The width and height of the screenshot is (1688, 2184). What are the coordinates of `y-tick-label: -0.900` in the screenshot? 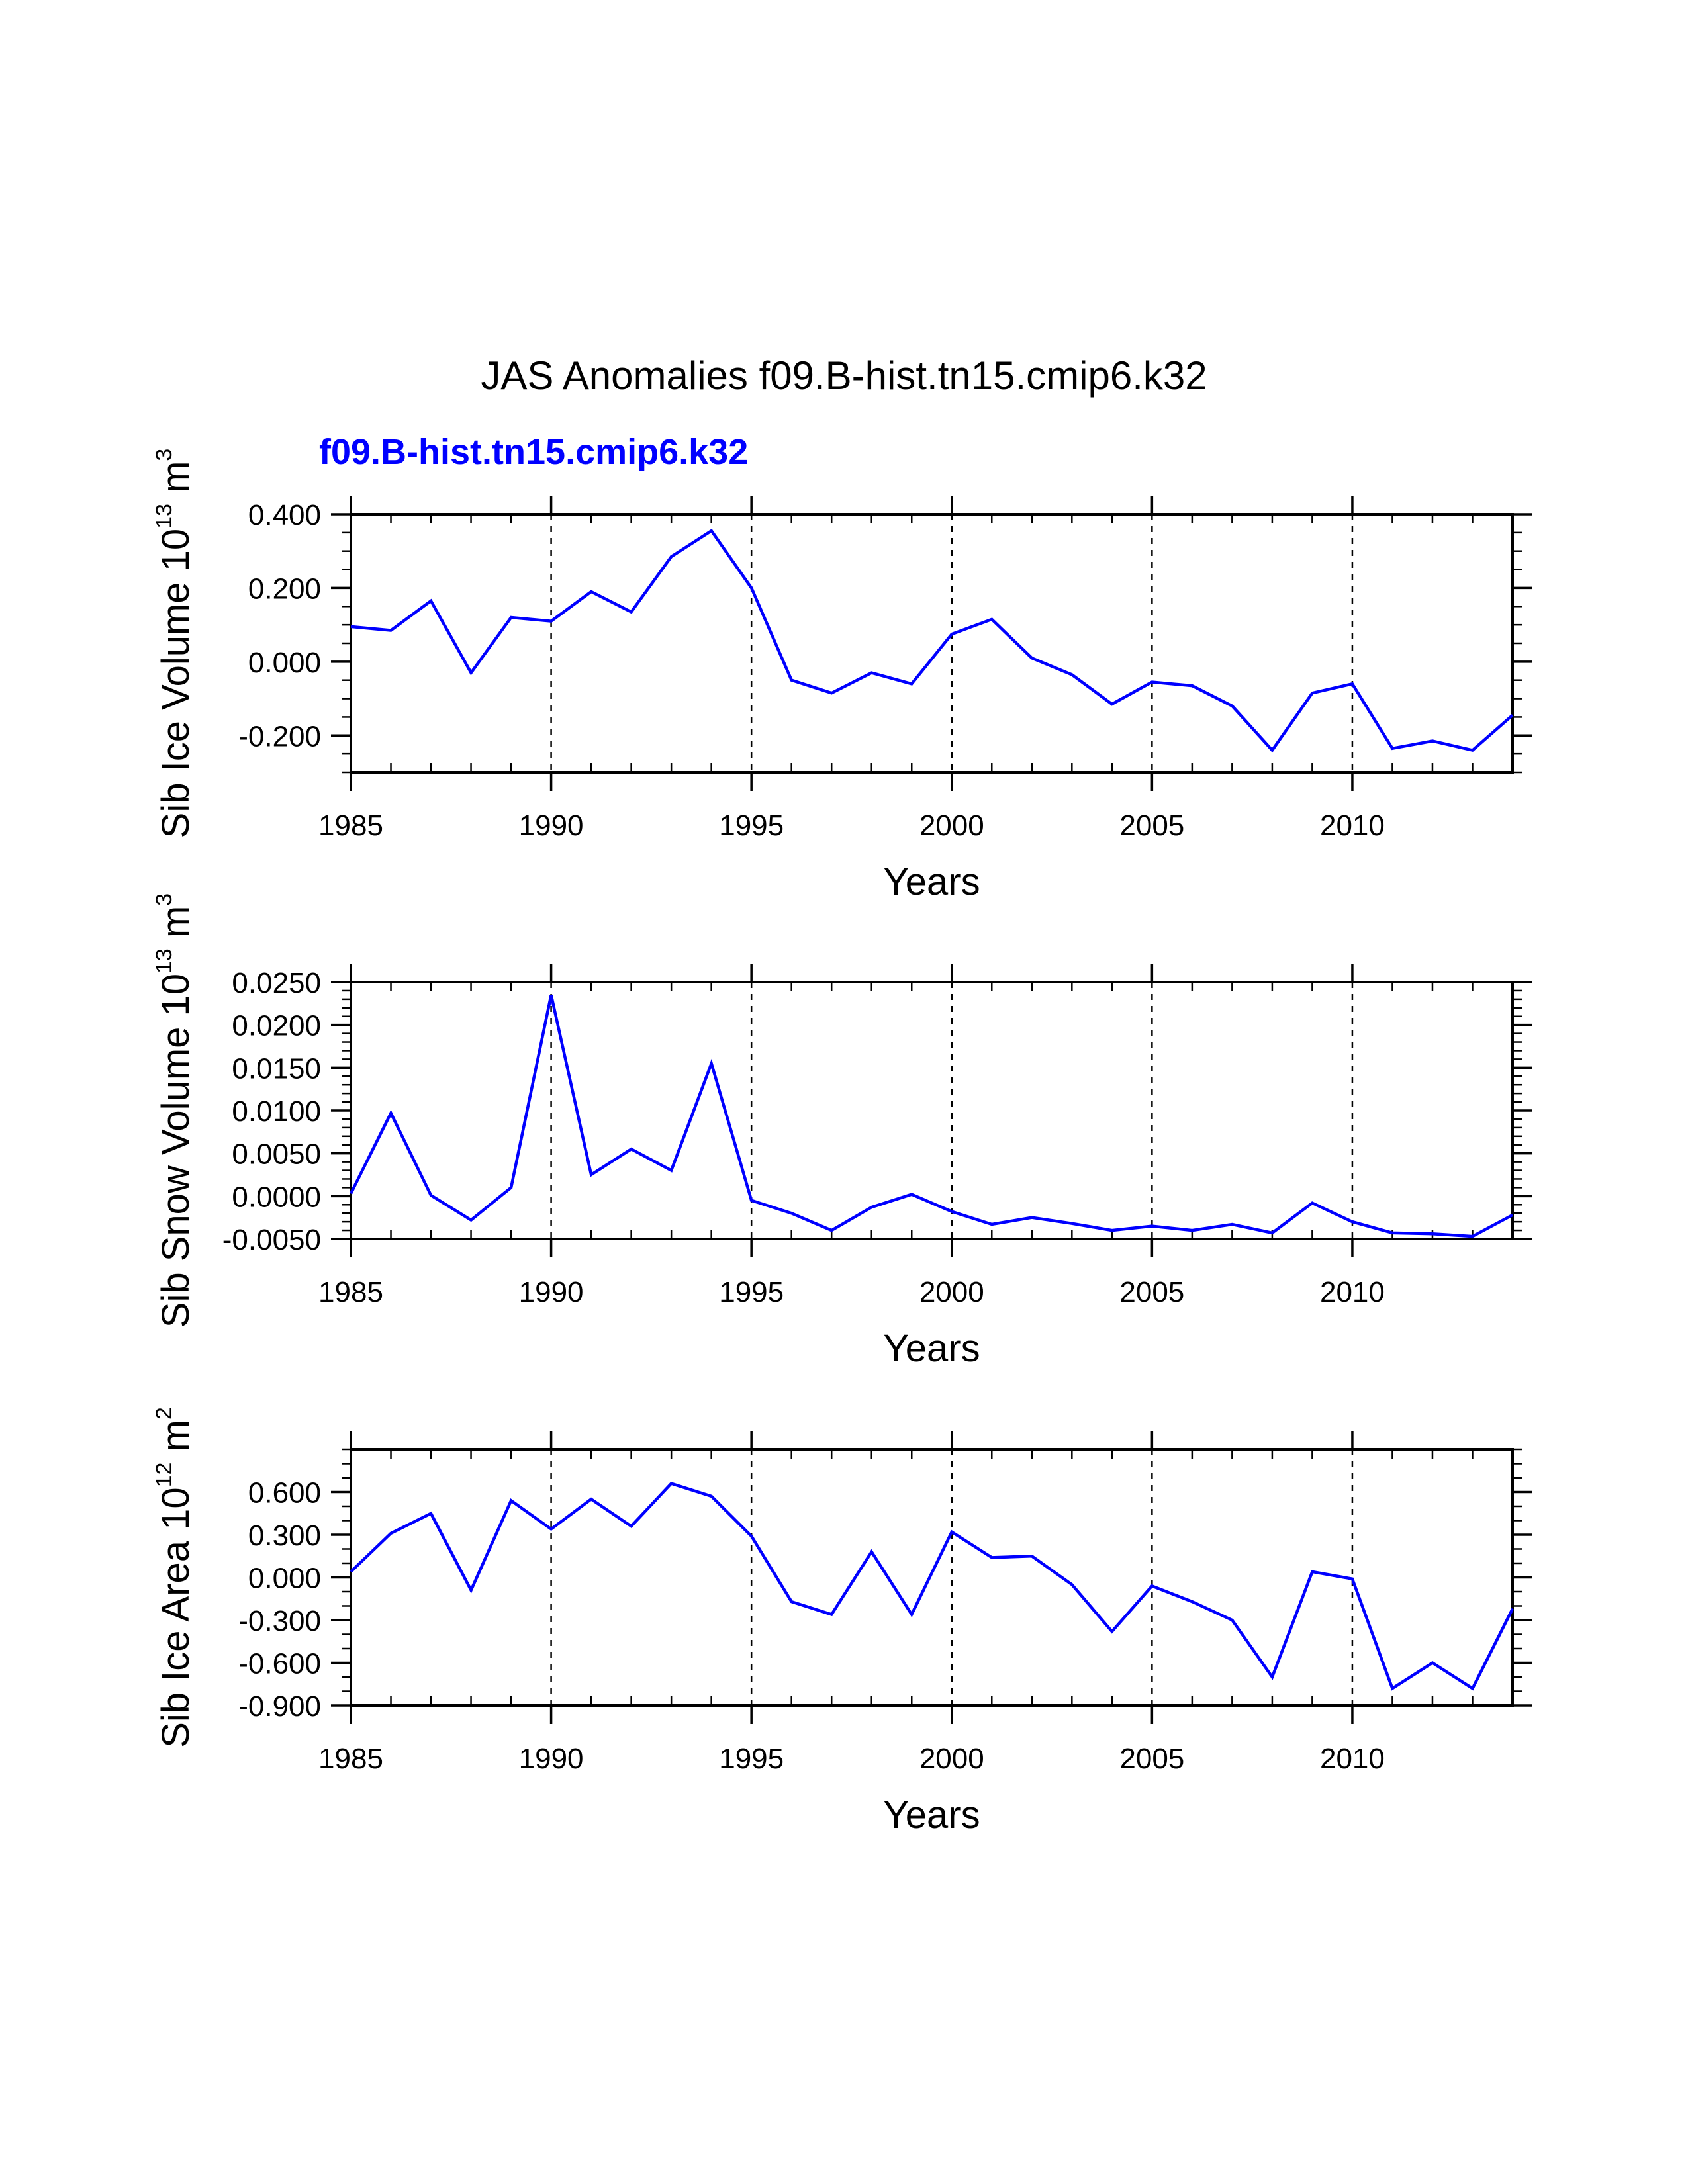 It's located at (279, 1706).